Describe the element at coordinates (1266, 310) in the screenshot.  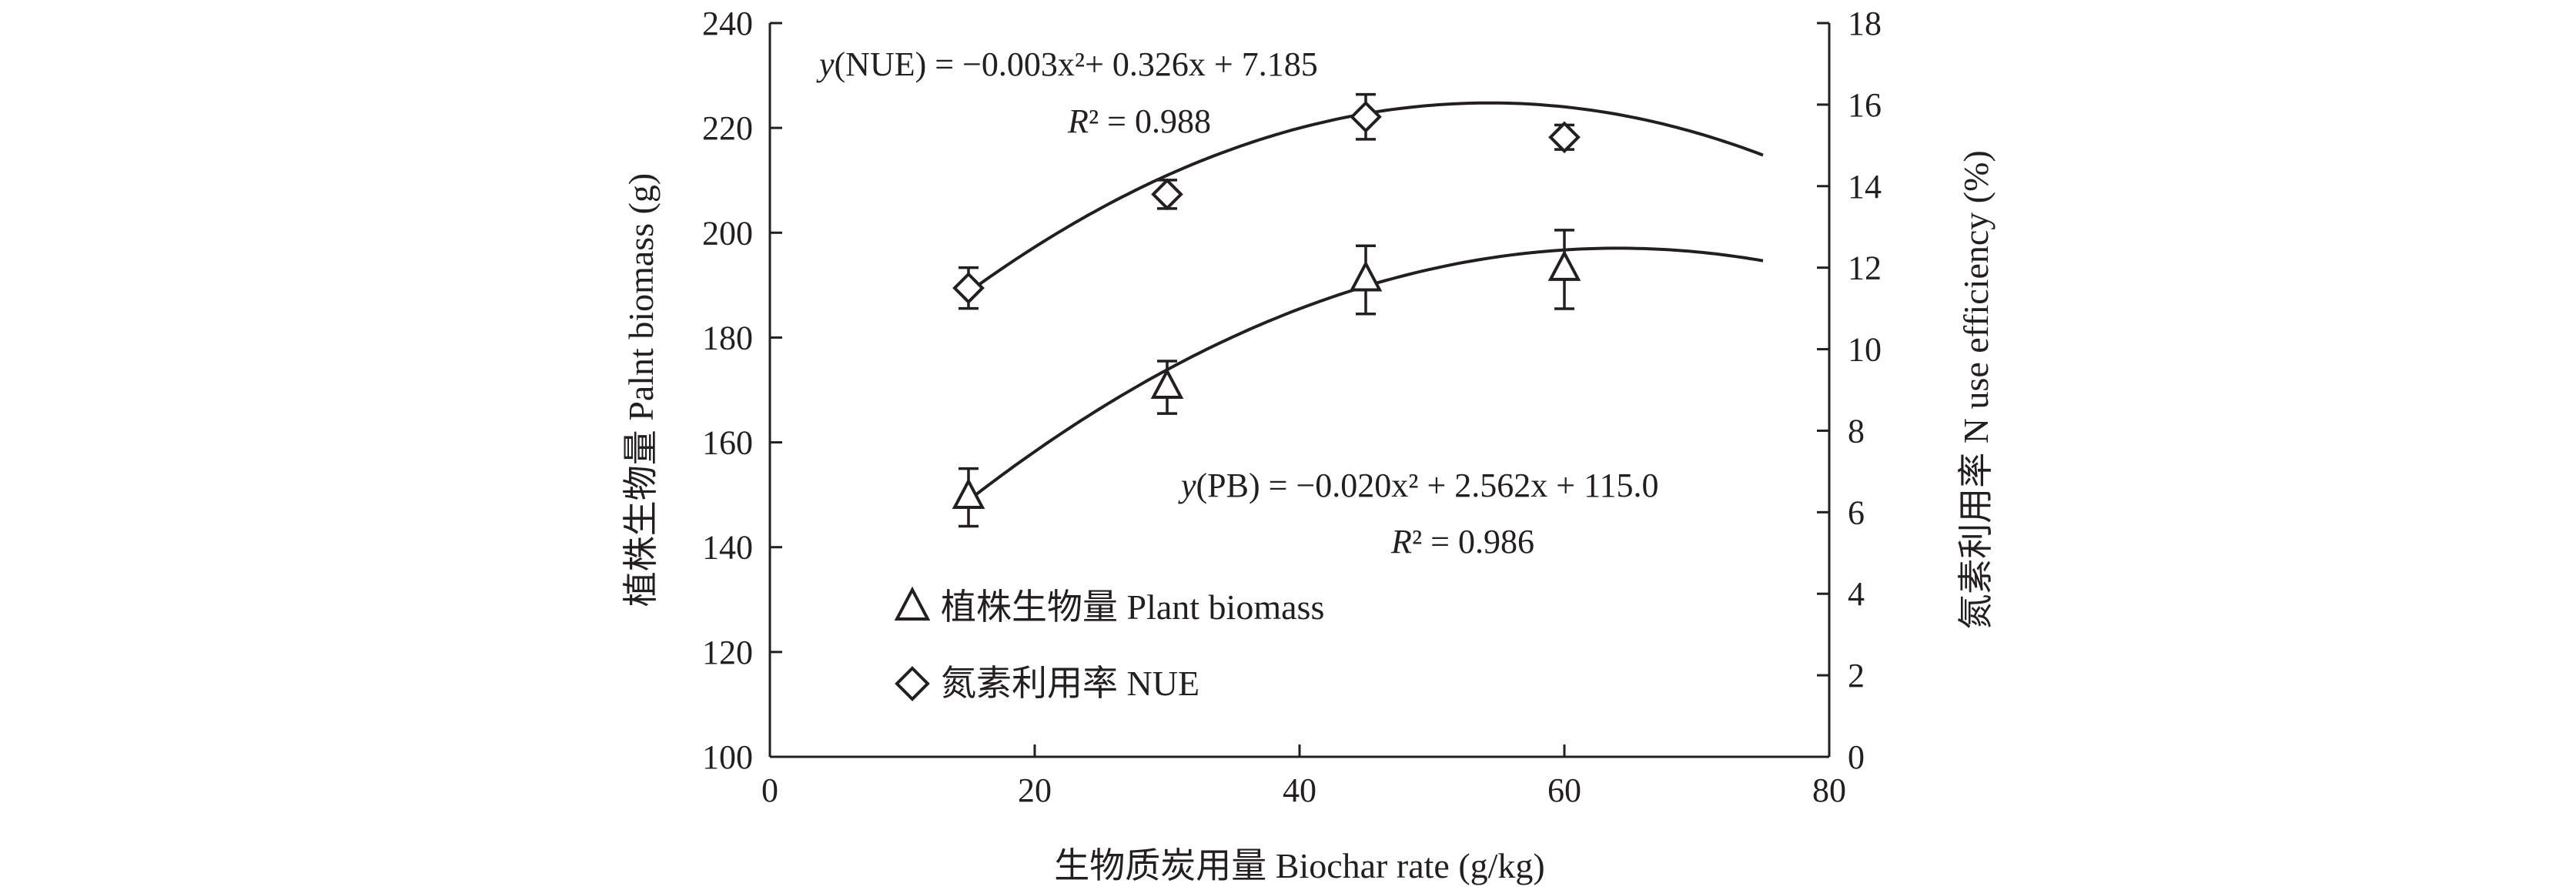
I see `data-points` at that location.